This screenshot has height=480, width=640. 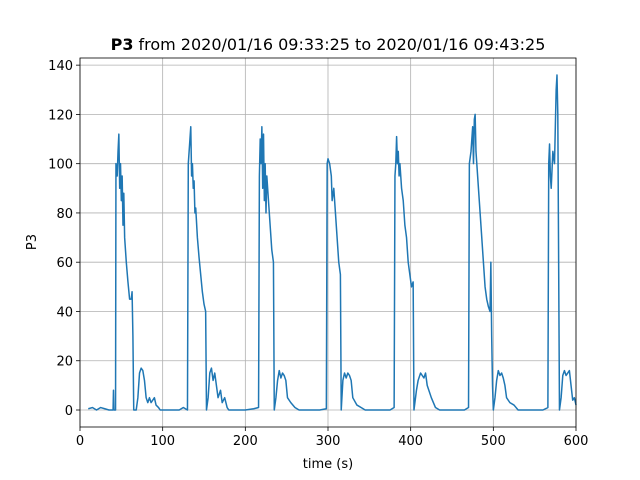 I want to click on y-tick-label: 100, so click(x=60, y=165).